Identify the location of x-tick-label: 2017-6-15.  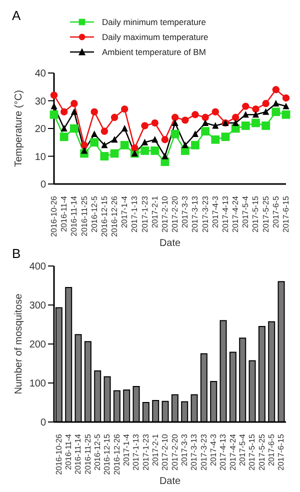
(281, 451).